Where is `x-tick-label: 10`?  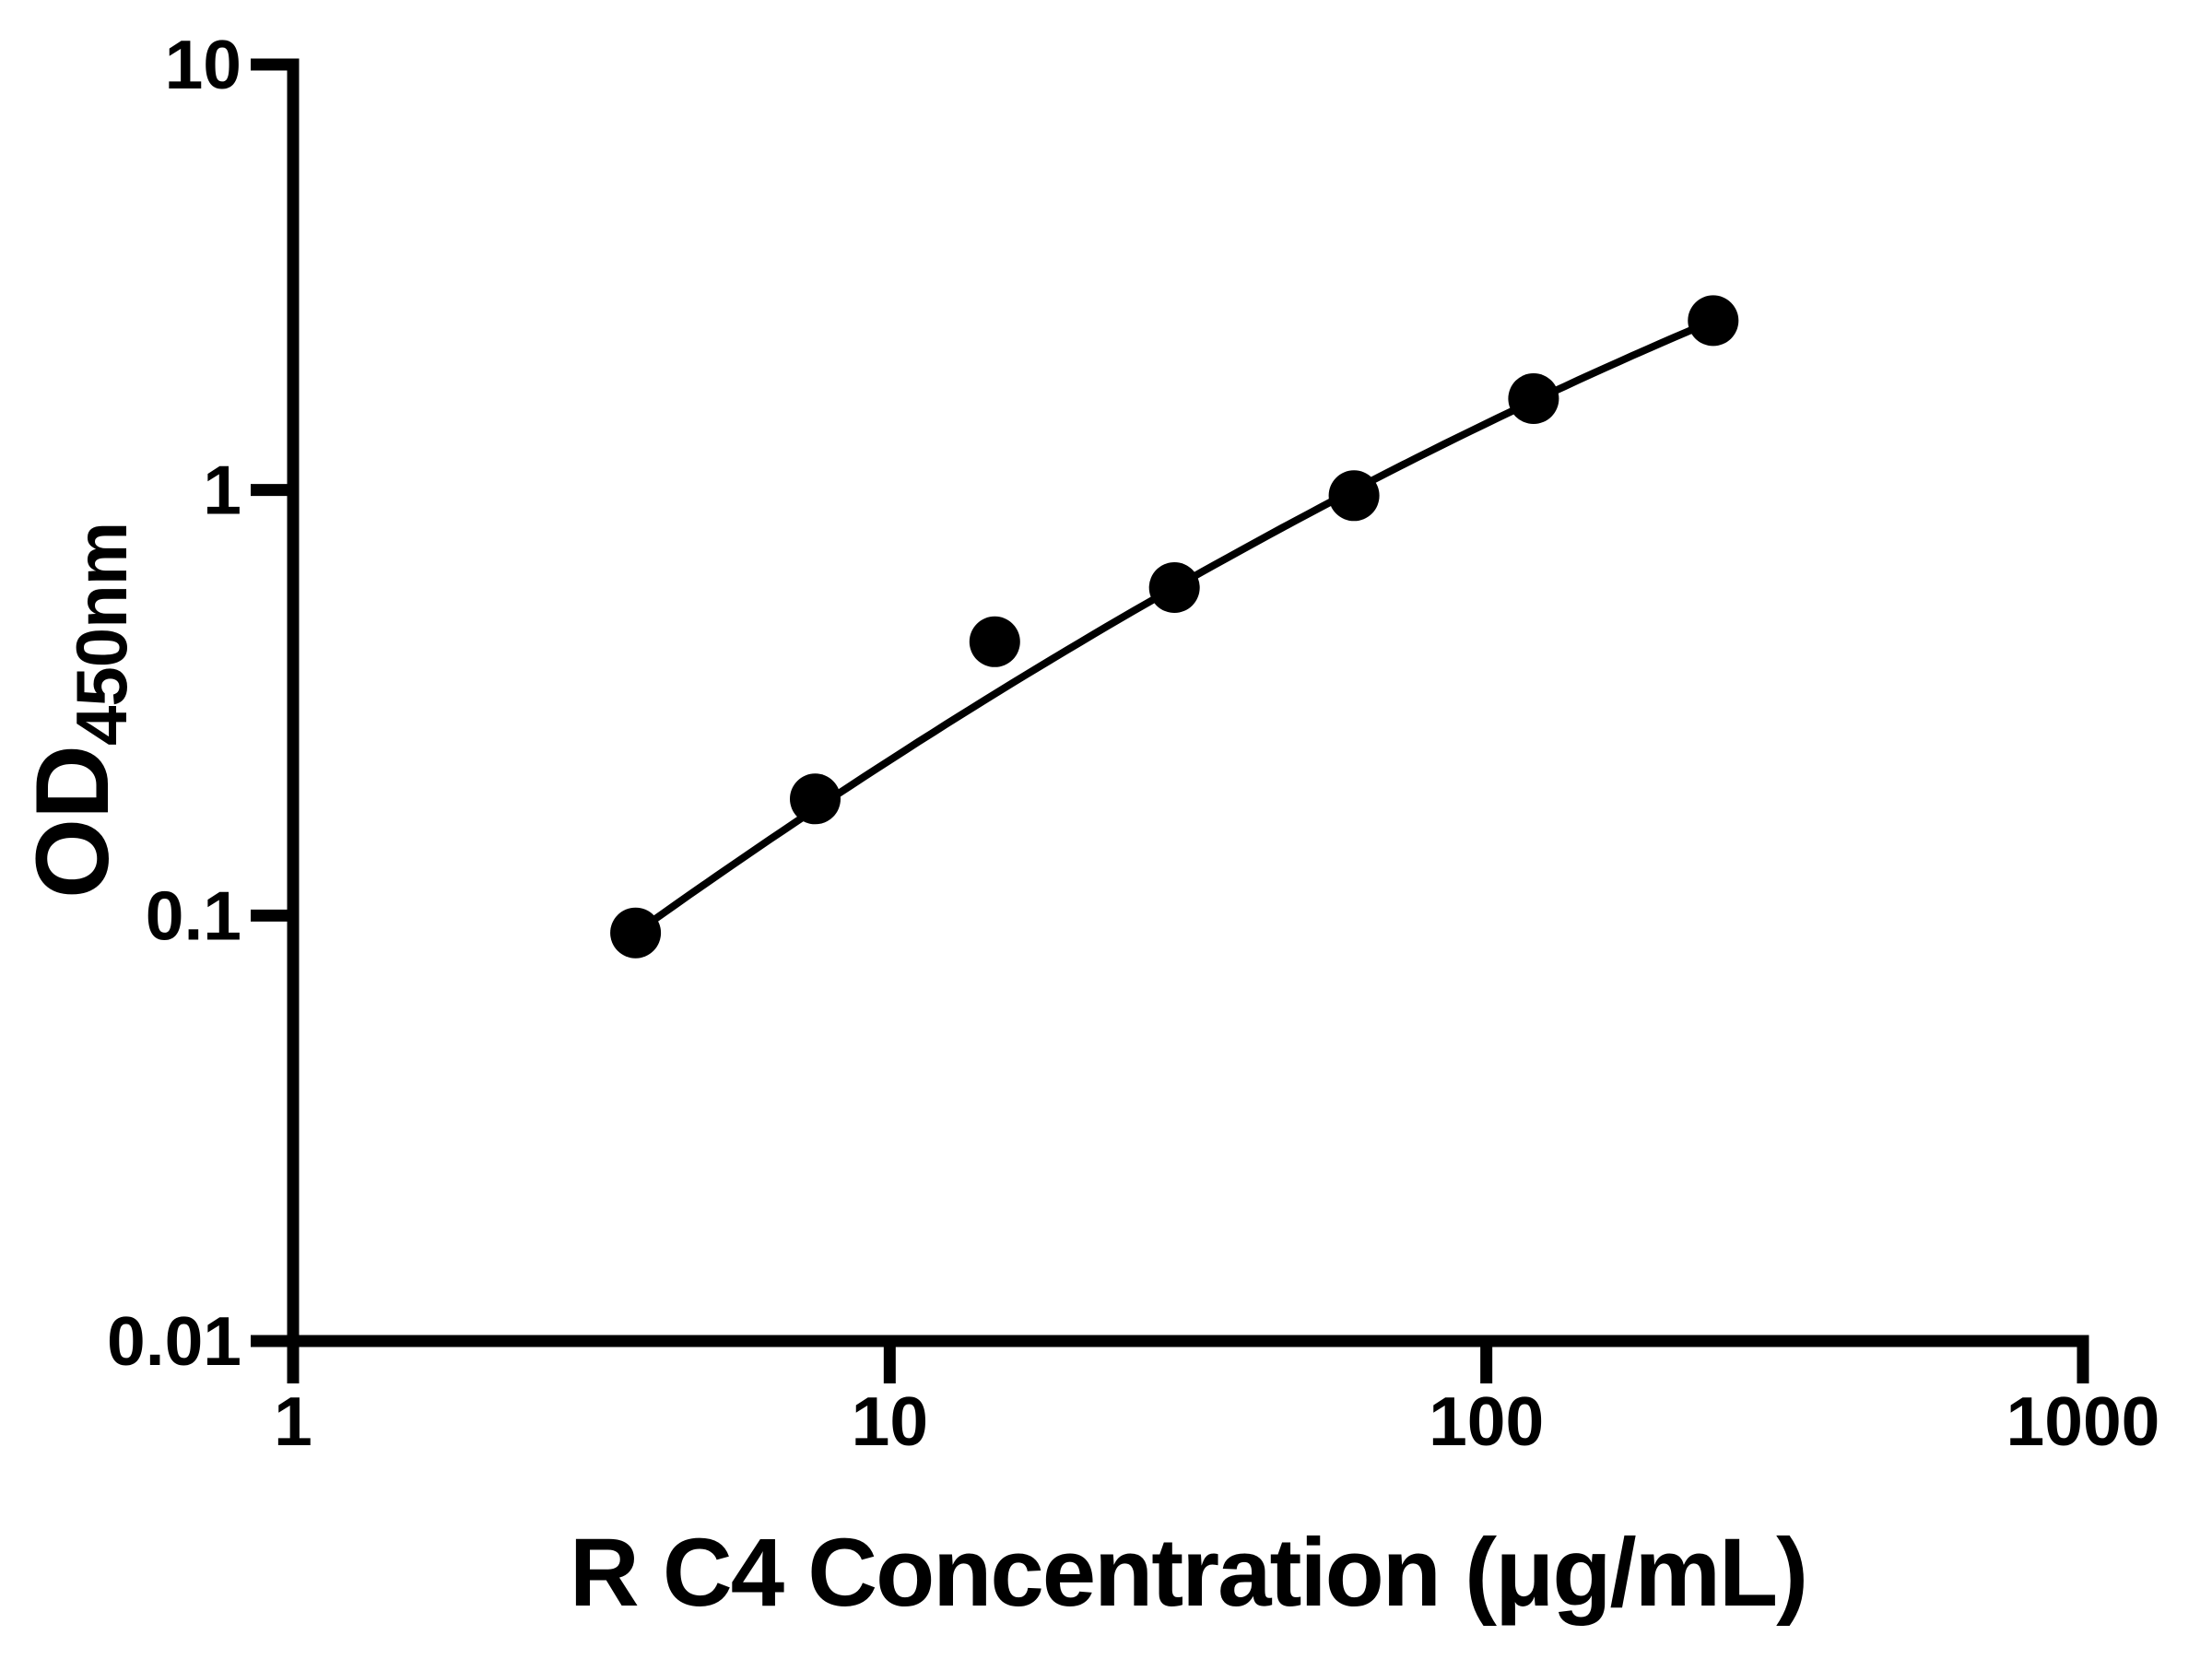 x-tick-label: 10 is located at coordinates (890, 1421).